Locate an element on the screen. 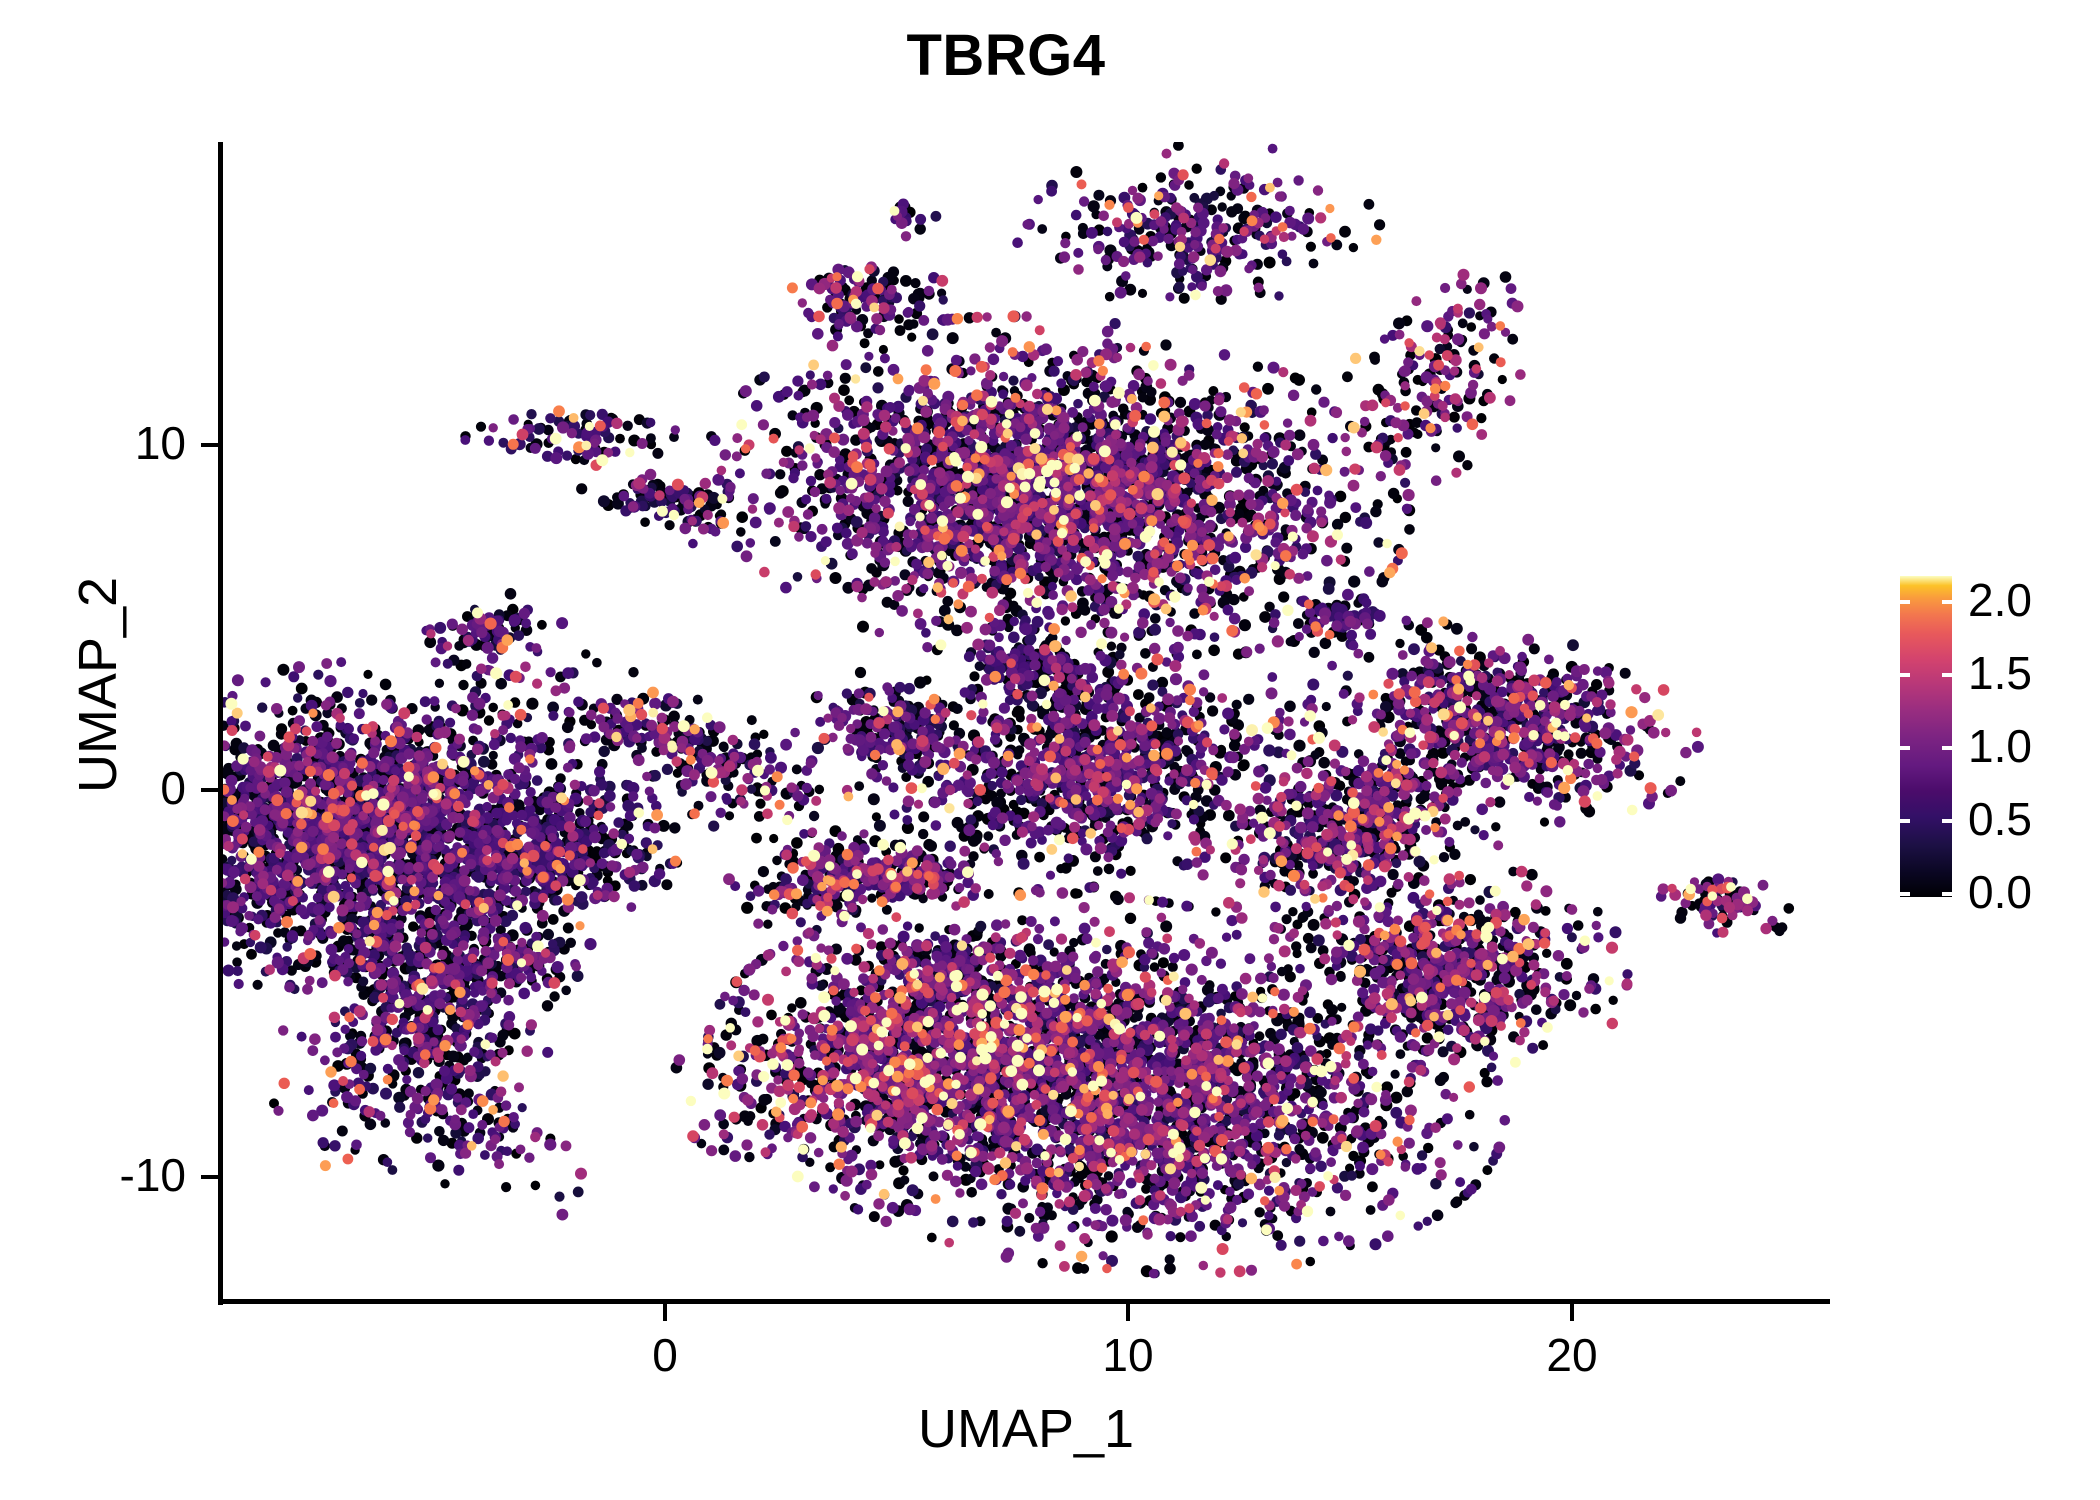 This screenshot has width=2100, height=1500. y-axis-label: UMAP_2 is located at coordinates (98, 685).